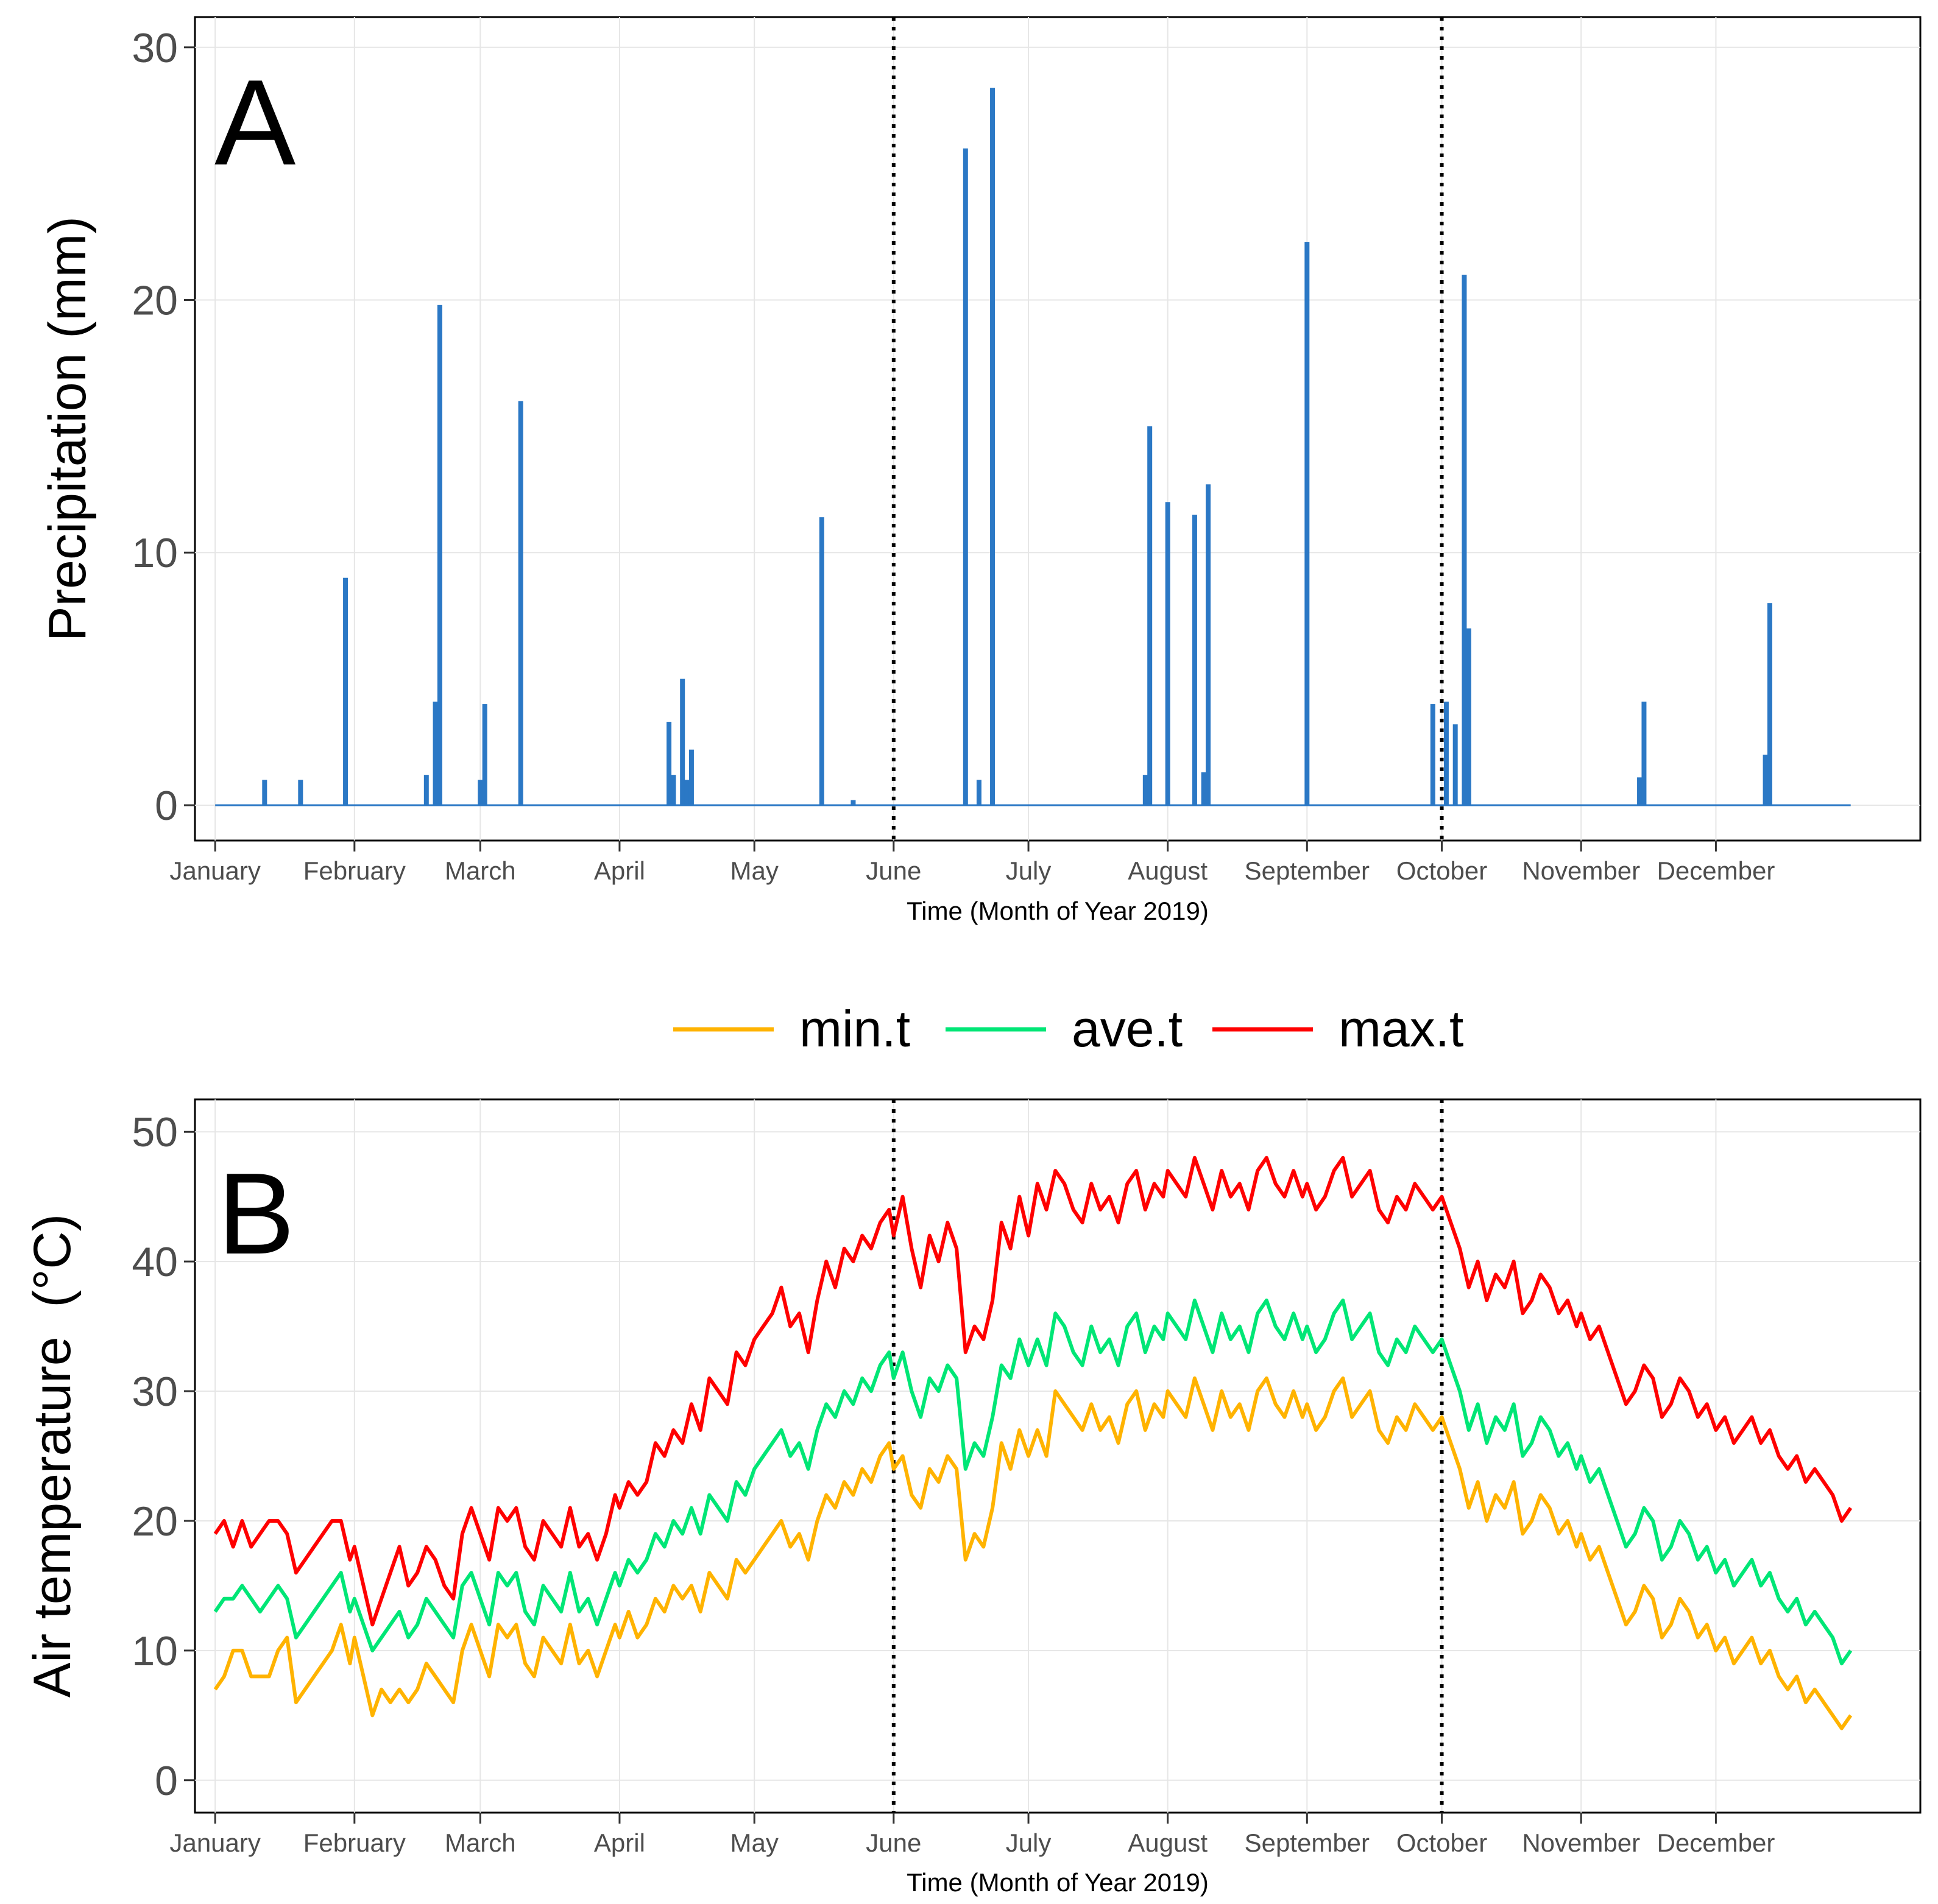 The width and height of the screenshot is (1938, 1904). Describe the element at coordinates (1581, 871) in the screenshot. I see `panel-a-x-tick-label: November` at that location.